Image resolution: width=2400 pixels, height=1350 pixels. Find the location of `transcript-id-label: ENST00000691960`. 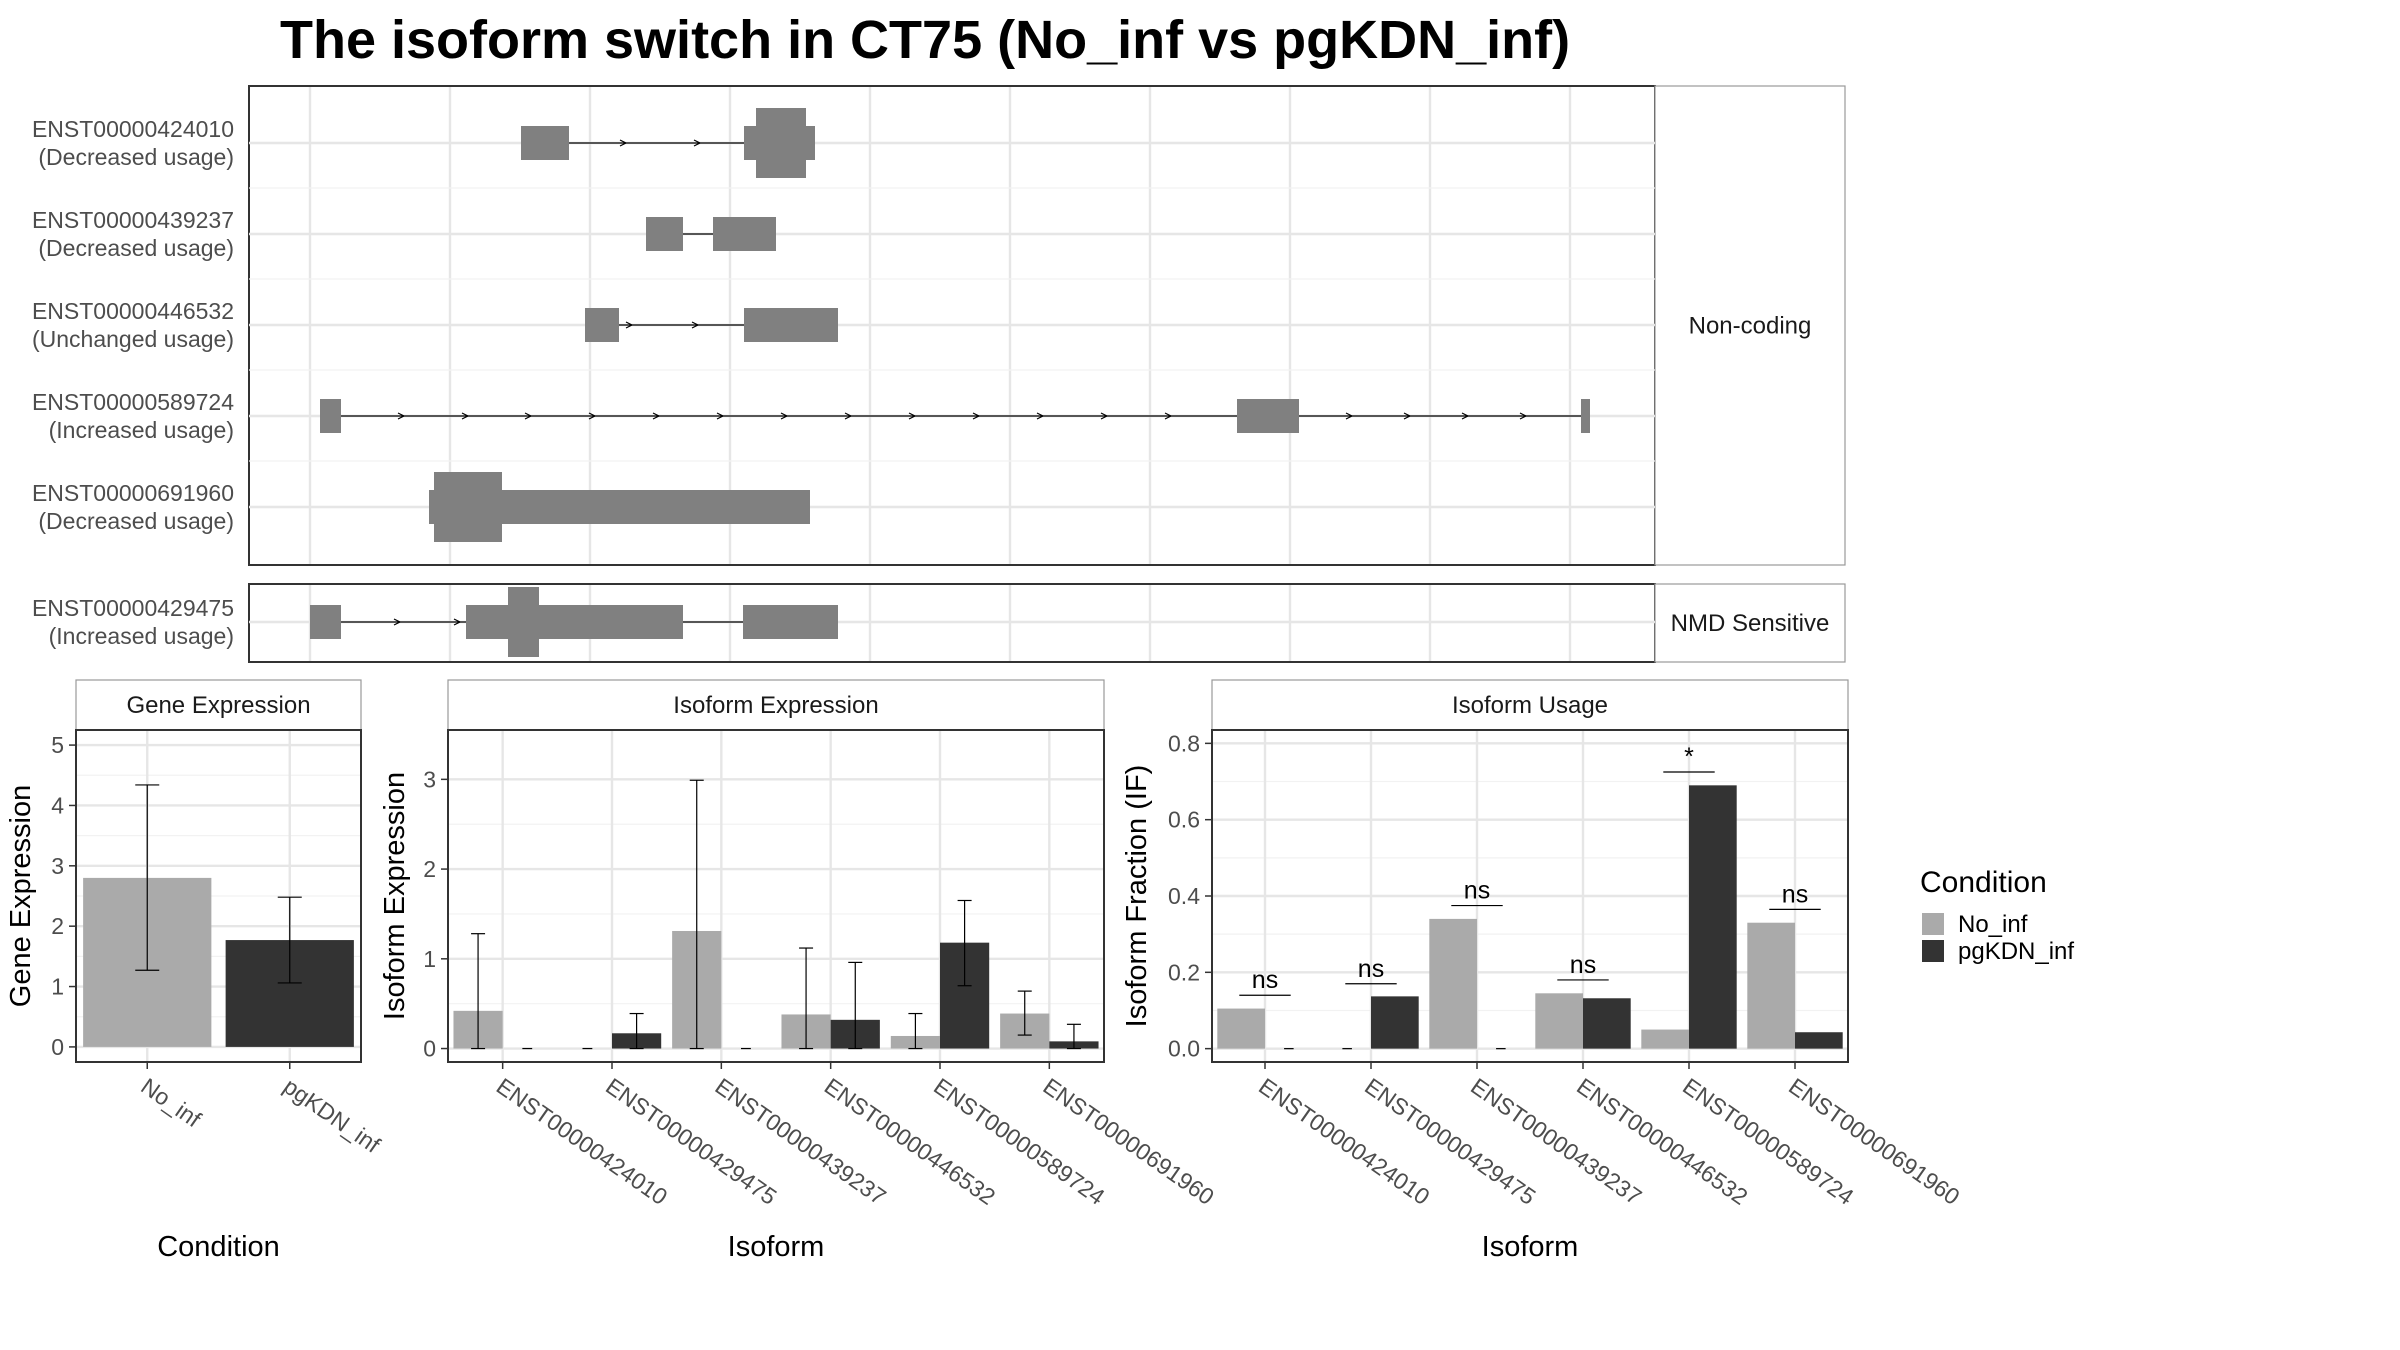

transcript-id-label: ENST00000691960 is located at coordinates (133, 493).